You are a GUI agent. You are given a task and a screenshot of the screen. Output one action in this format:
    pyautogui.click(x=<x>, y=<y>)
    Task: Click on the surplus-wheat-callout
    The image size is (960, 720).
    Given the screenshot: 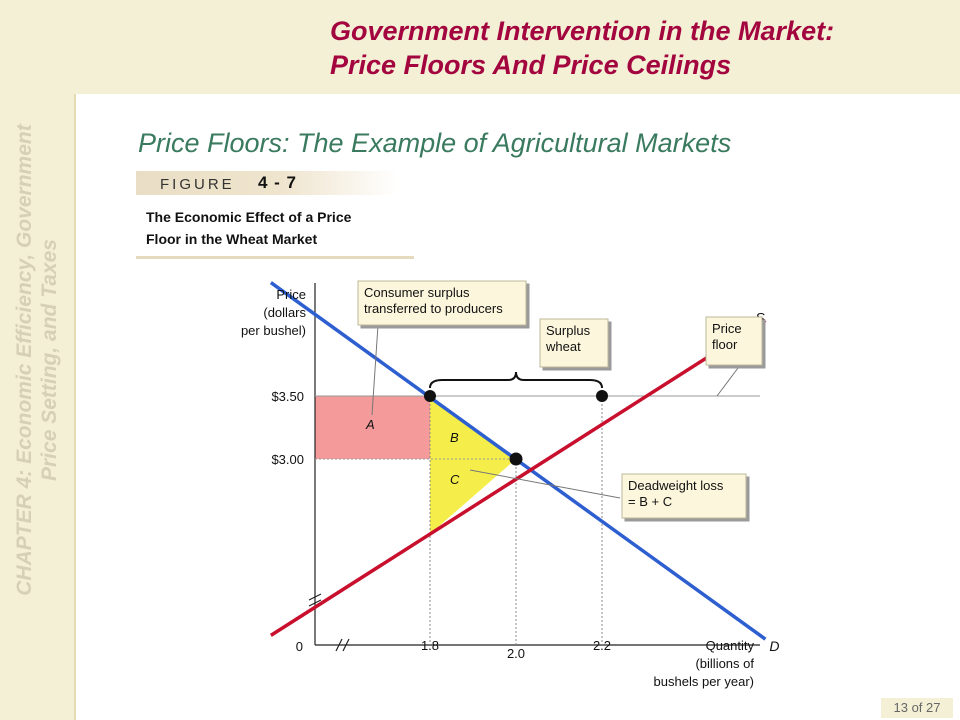 What is the action you would take?
    pyautogui.click(x=574, y=343)
    